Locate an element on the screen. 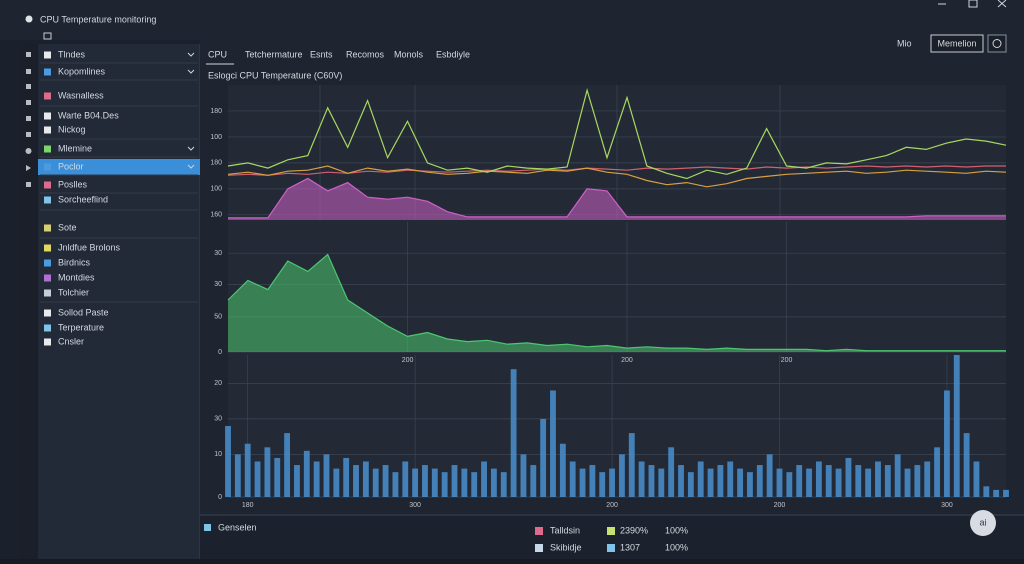 Image resolution: width=1024 pixels, height=564 pixels. sidebar-item: Cnsler is located at coordinates (71, 341).